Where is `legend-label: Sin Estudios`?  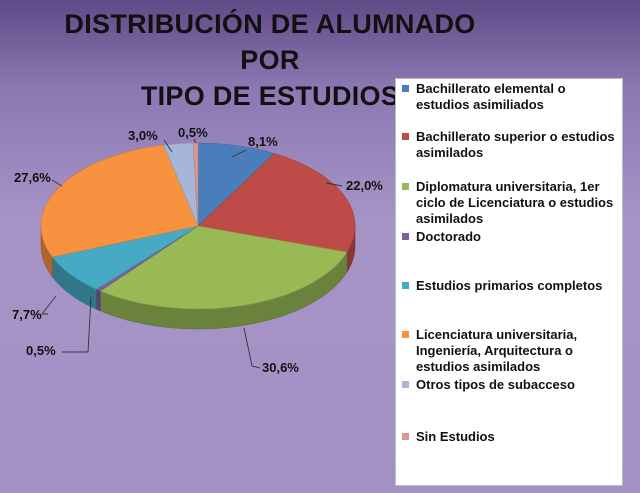
legend-label: Sin Estudios is located at coordinates (455, 436).